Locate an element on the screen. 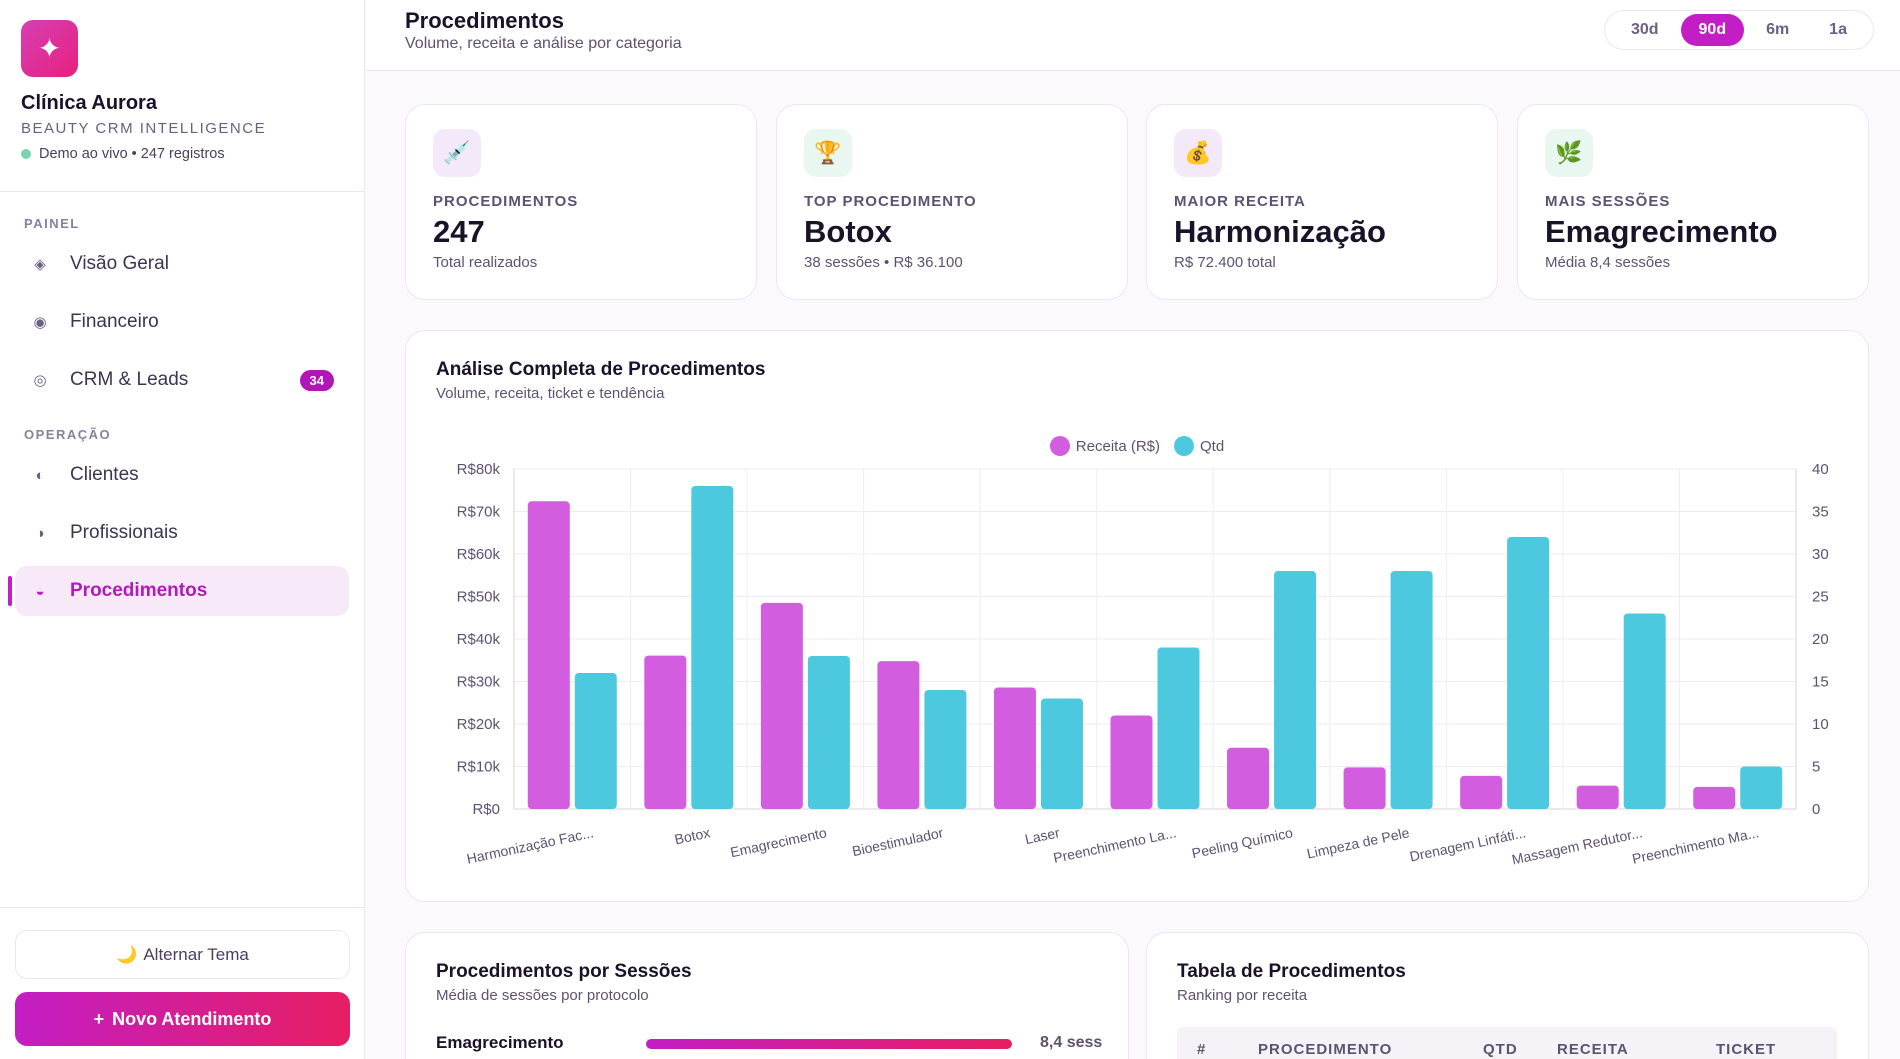  column-header-rank: # is located at coordinates (1202, 1049).